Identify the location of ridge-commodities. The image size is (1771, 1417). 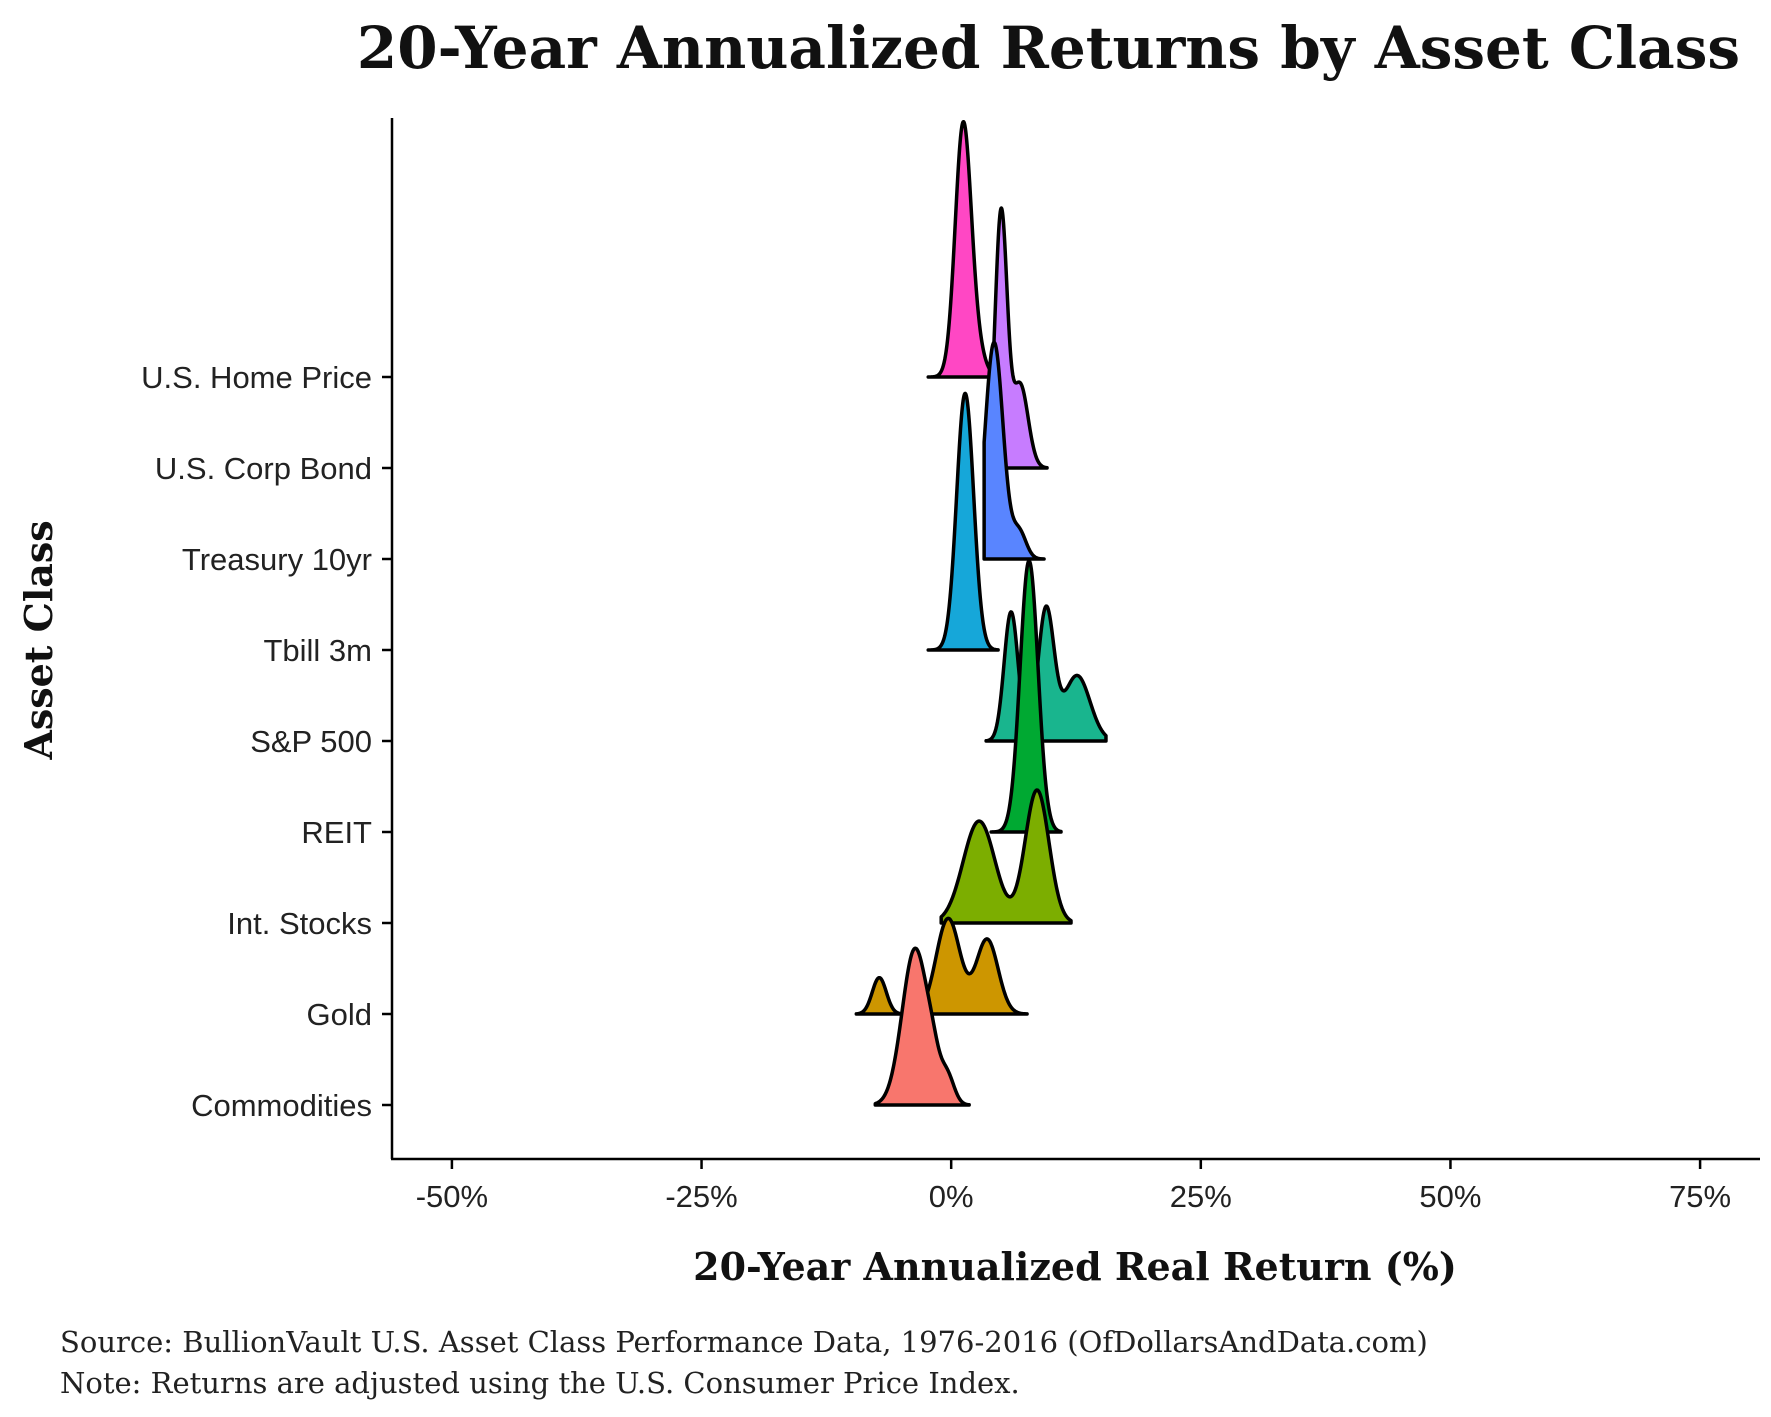
(922, 1026).